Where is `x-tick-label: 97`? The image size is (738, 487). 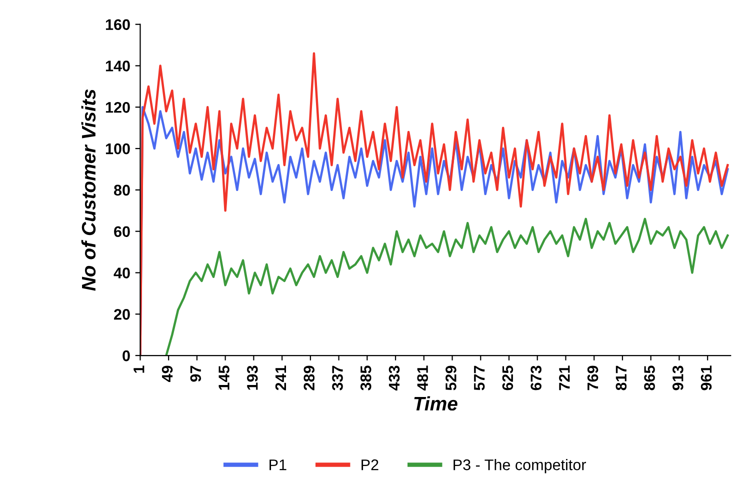 x-tick-label: 97 is located at coordinates (196, 374).